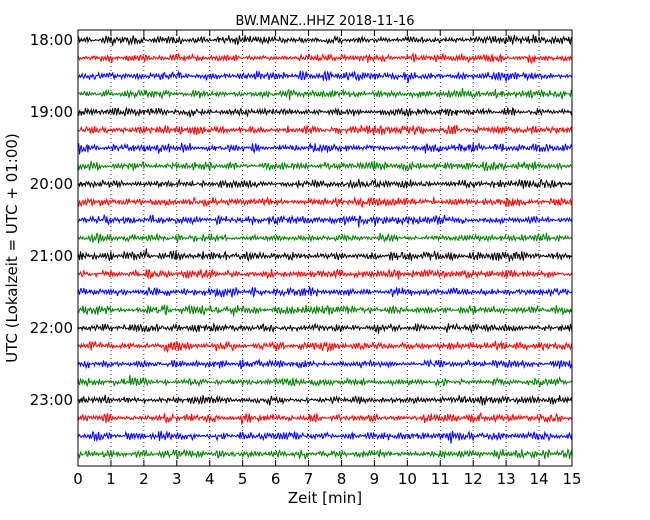 This screenshot has height=520, width=650. What do you see at coordinates (51, 400) in the screenshot?
I see `y-tick-label: 23:00` at bounding box center [51, 400].